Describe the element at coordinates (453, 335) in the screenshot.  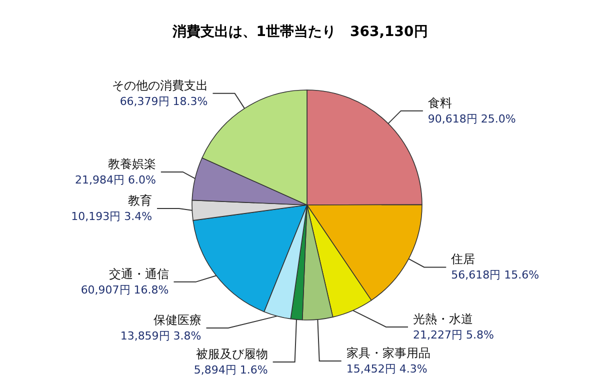
I see `data-label: 21,227円 5.8%` at that location.